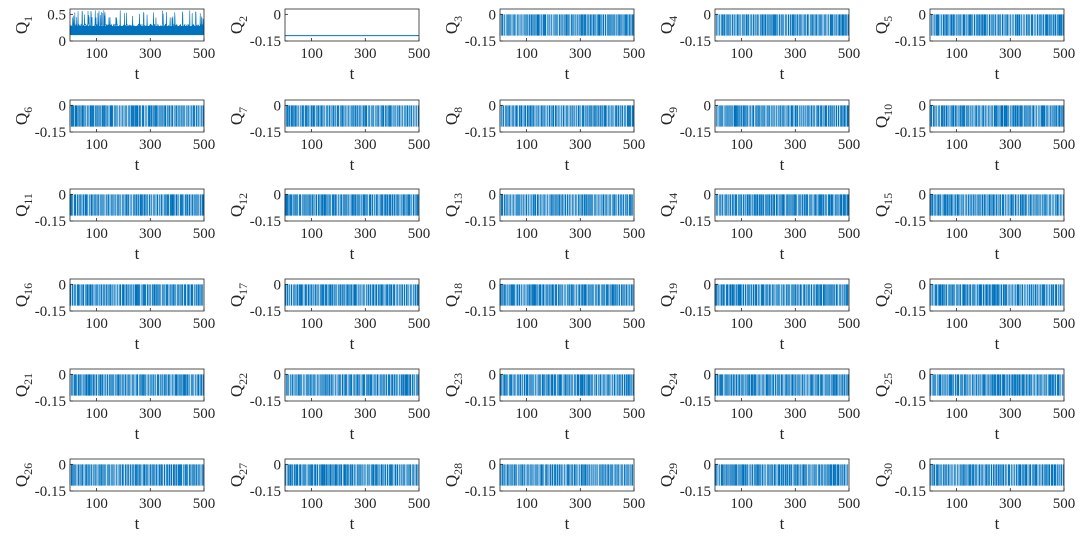 This screenshot has width=1084, height=551. I want to click on panel-17-axes-box, so click(352, 295).